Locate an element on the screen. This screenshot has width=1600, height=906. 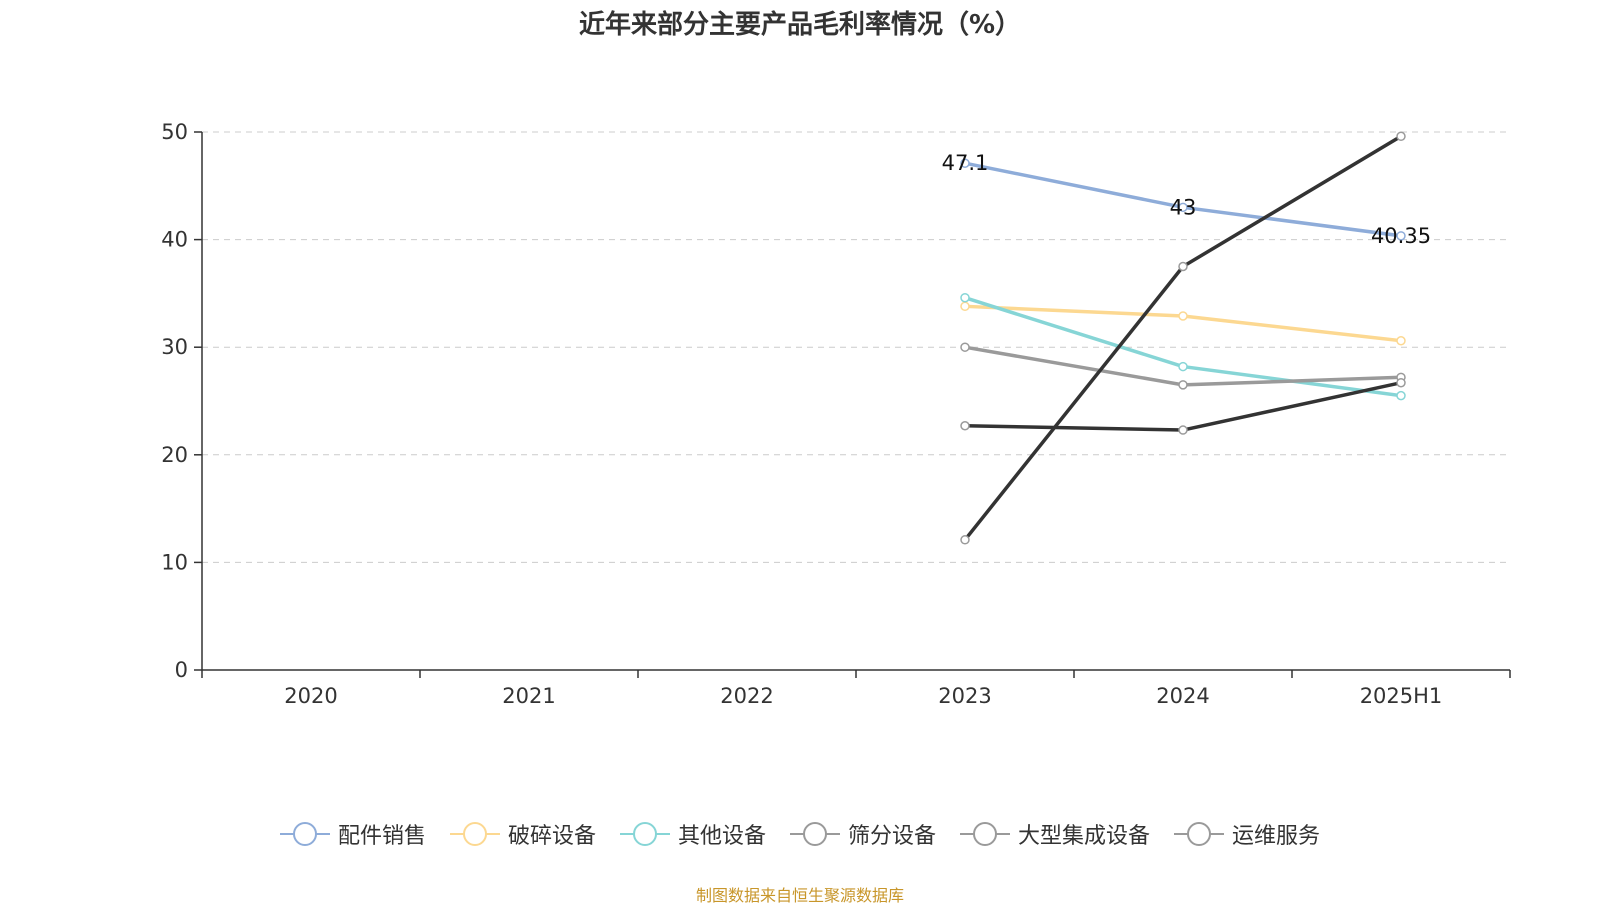
data-label: 43 is located at coordinates (1183, 207).